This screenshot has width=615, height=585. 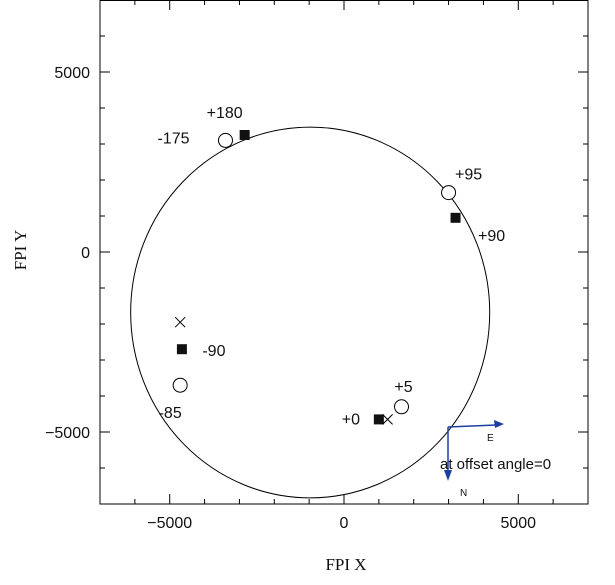 What do you see at coordinates (170, 413) in the screenshot?
I see `point-label: -85` at bounding box center [170, 413].